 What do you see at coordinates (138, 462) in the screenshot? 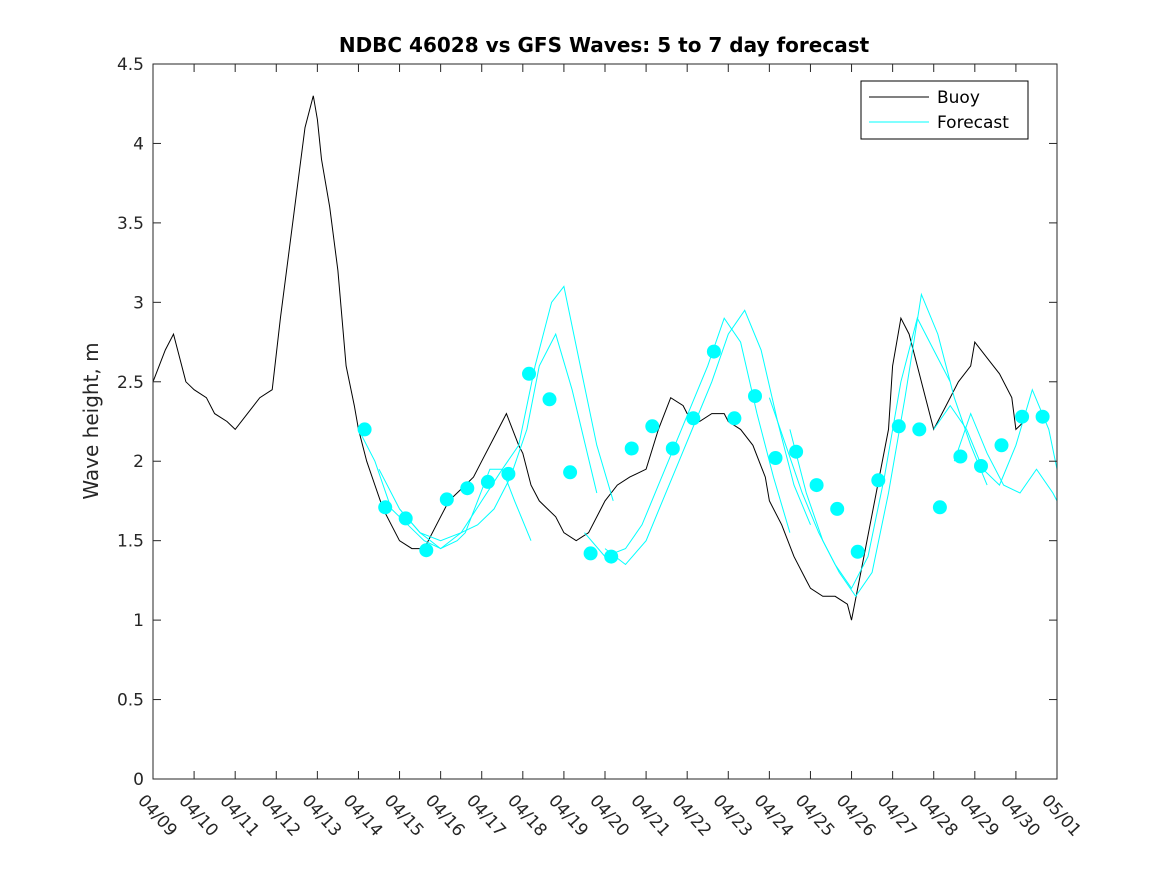
I see `y-tick-label: 2` at bounding box center [138, 462].